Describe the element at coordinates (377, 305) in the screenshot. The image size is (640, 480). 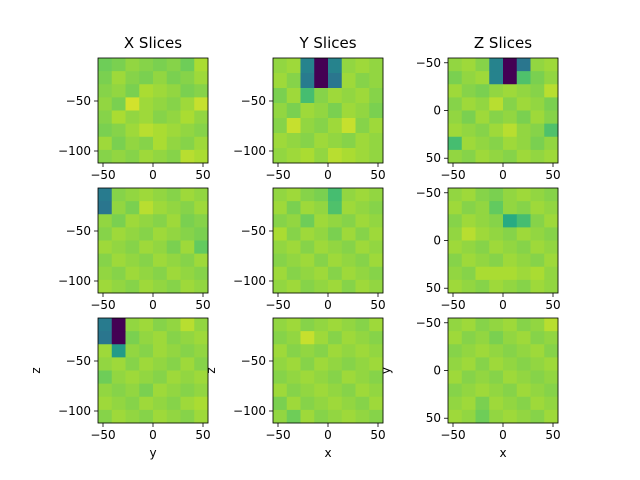
I see `x-tick-label: 50` at that location.